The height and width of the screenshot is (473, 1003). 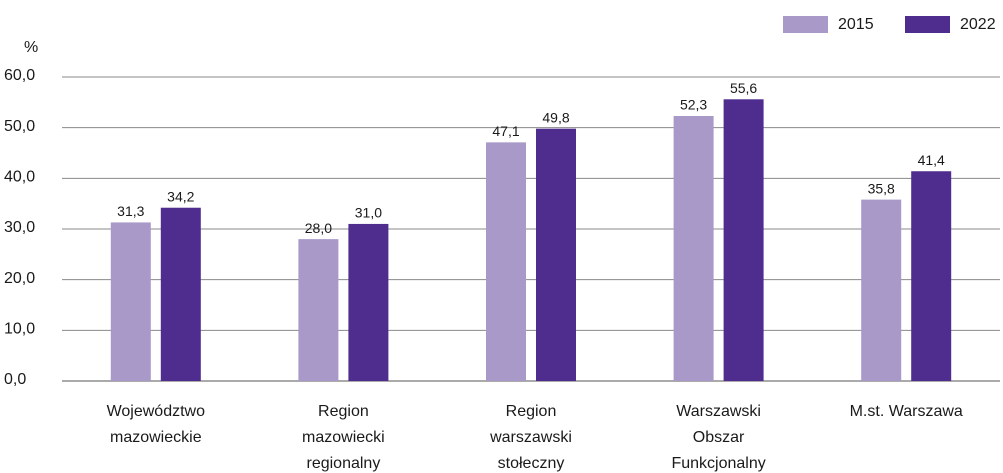 What do you see at coordinates (343, 437) in the screenshot?
I see `x-tick-label: mazowiecki` at bounding box center [343, 437].